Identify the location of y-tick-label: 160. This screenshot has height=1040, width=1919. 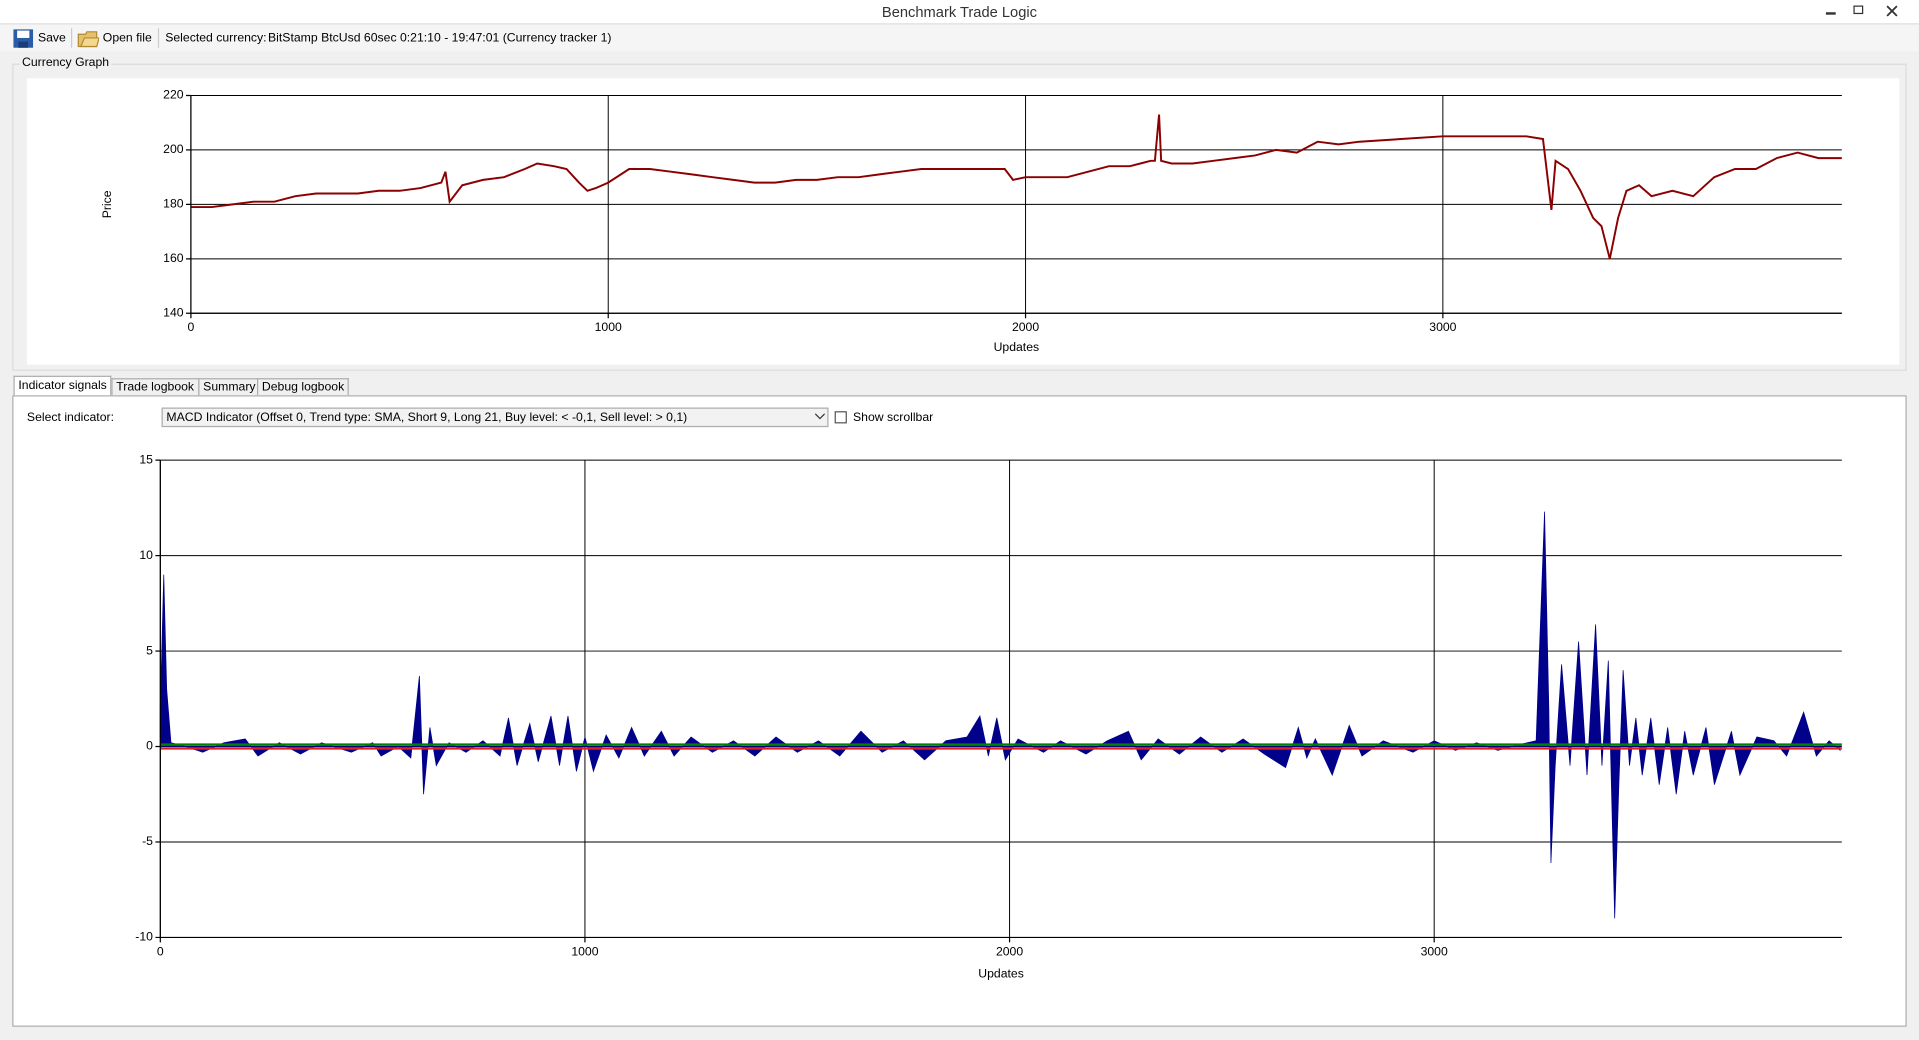
(173, 258).